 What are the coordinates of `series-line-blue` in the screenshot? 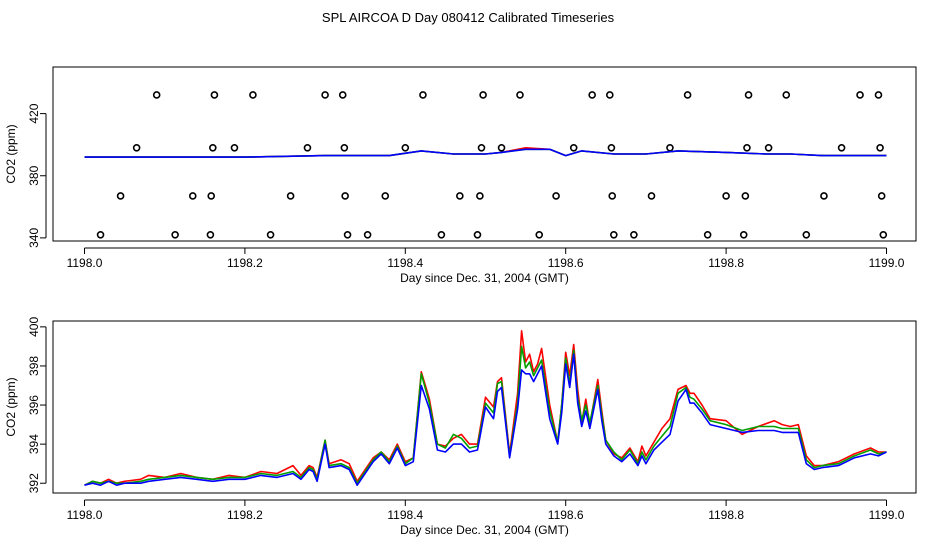 It's located at (485, 153).